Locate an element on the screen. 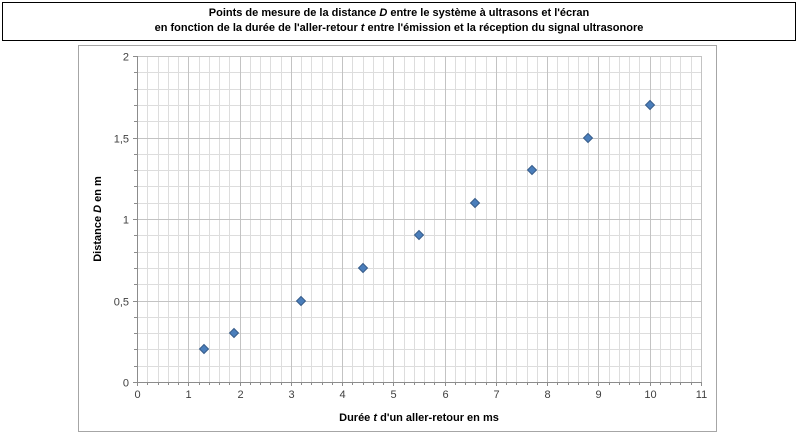 The height and width of the screenshot is (435, 800). text-segment: en m is located at coordinates (98, 190).